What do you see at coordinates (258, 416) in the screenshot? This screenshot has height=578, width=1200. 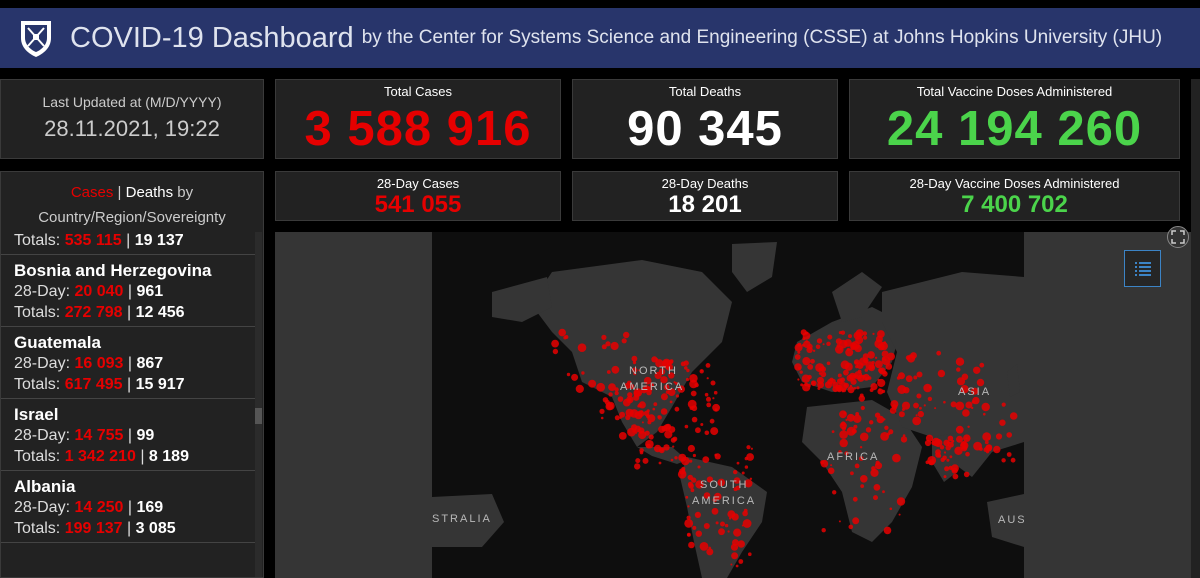 I see `list-scrollbar-thumb` at bounding box center [258, 416].